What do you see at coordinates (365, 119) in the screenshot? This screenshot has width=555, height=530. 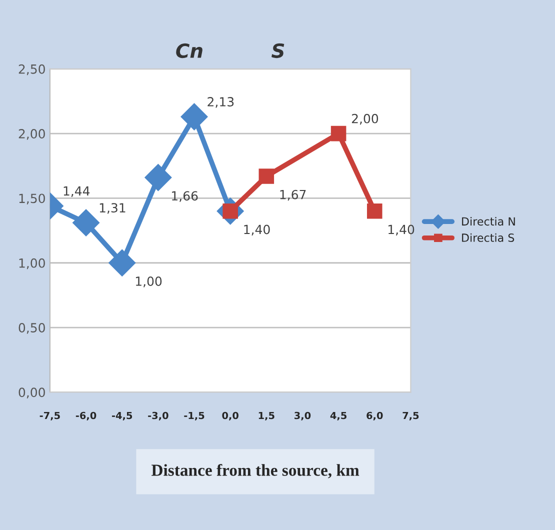 I see `data-label: 2,00` at bounding box center [365, 119].